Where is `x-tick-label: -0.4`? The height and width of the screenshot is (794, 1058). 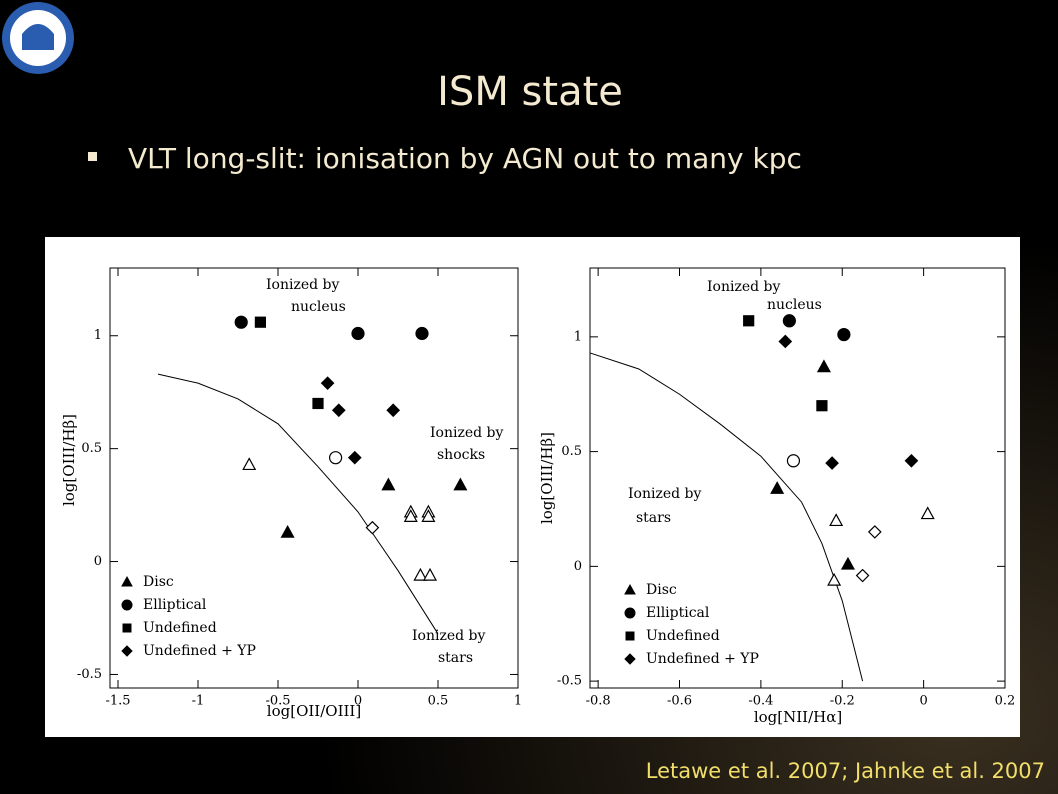
x-tick-label: -0.4 is located at coordinates (760, 701).